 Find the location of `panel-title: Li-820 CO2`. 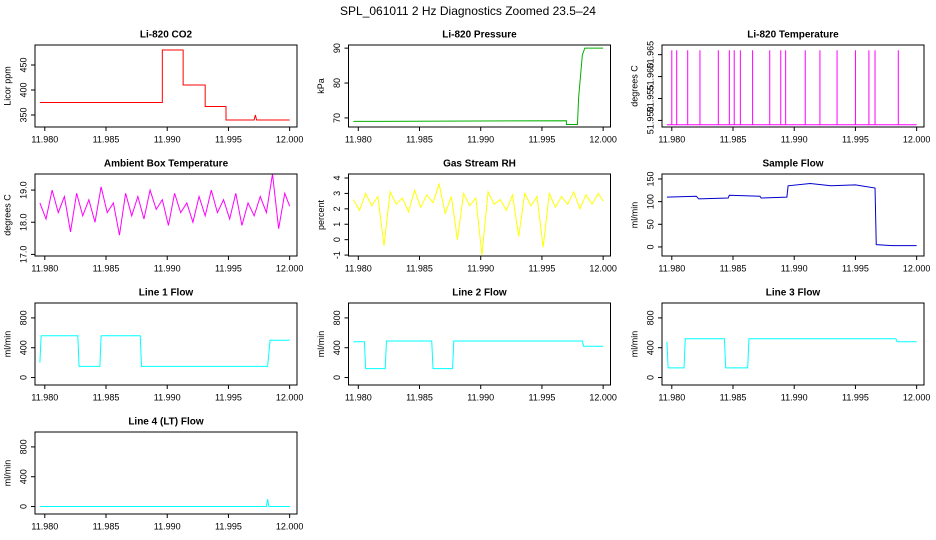

panel-title: Li-820 CO2 is located at coordinates (166, 35).